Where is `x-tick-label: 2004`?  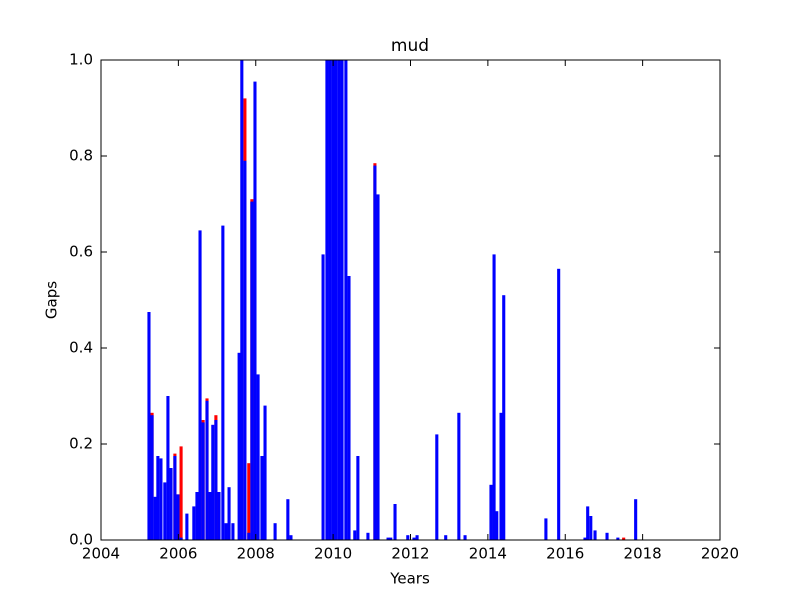 x-tick-label: 2004 is located at coordinates (101, 554).